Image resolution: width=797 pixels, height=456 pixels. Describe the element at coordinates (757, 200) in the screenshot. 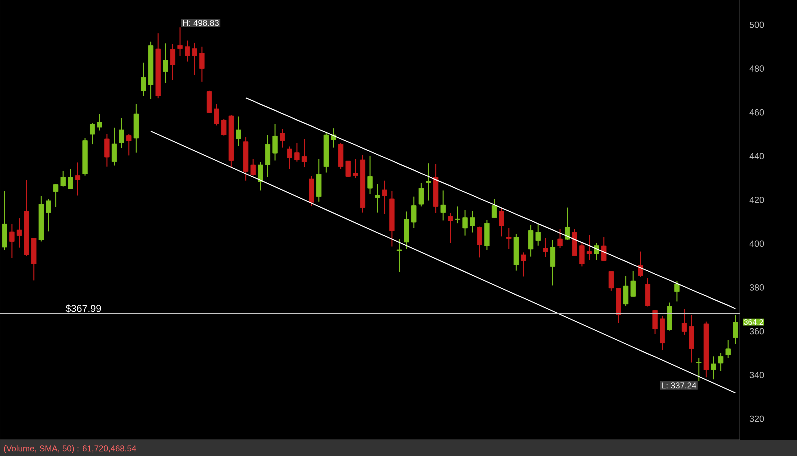

I see `y-tick-label: 420` at that location.